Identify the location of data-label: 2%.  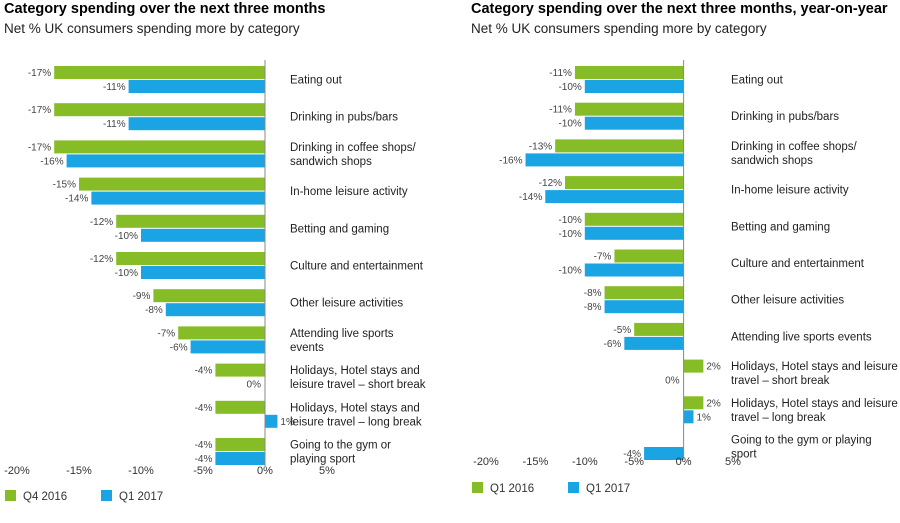
(713, 367).